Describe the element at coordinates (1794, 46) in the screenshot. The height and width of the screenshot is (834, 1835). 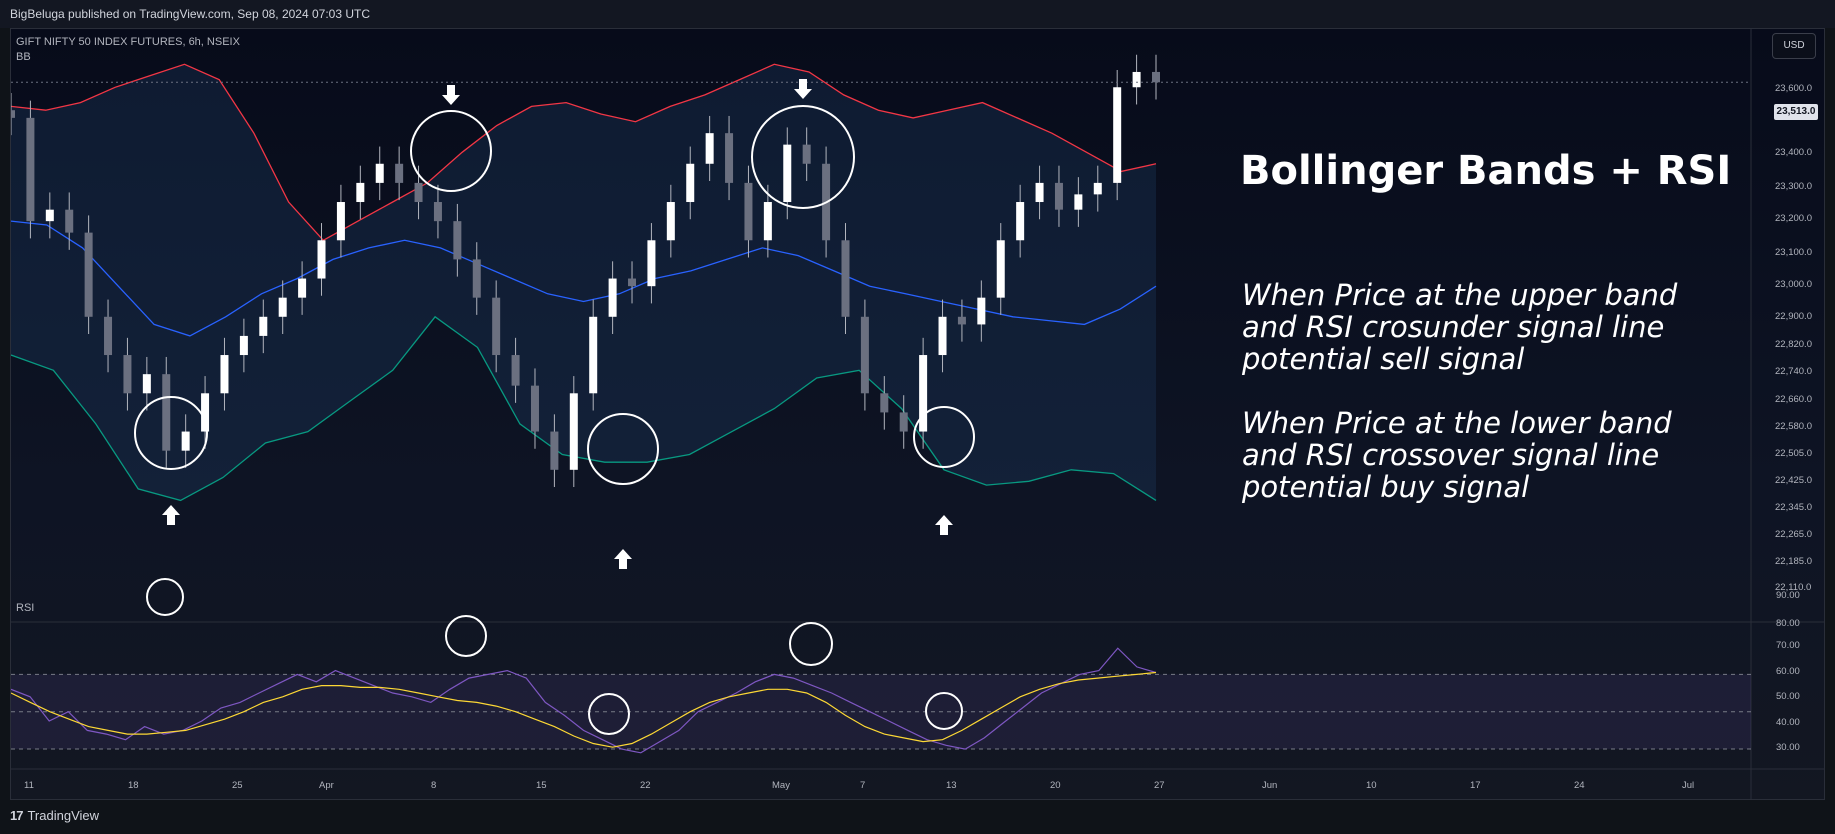
I see `currency-button: USD` at that location.